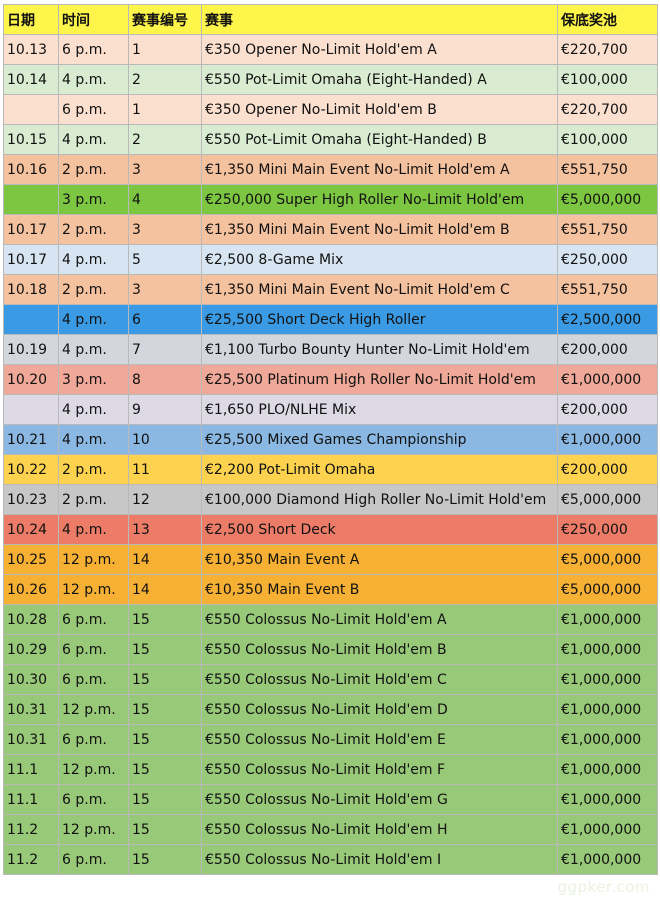 The image size is (660, 900). Describe the element at coordinates (379, 439) in the screenshot. I see `cell-event: €25,500 Mixed Games Championship` at that location.